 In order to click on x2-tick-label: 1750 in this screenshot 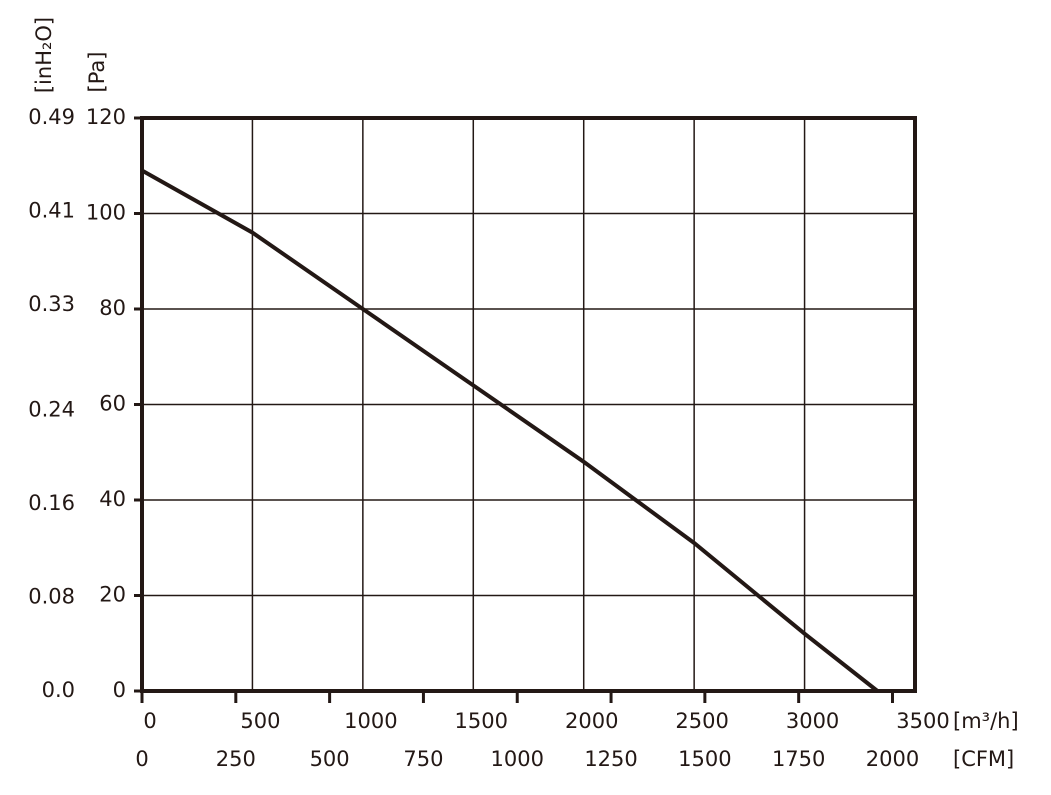, I will do `click(798, 759)`.